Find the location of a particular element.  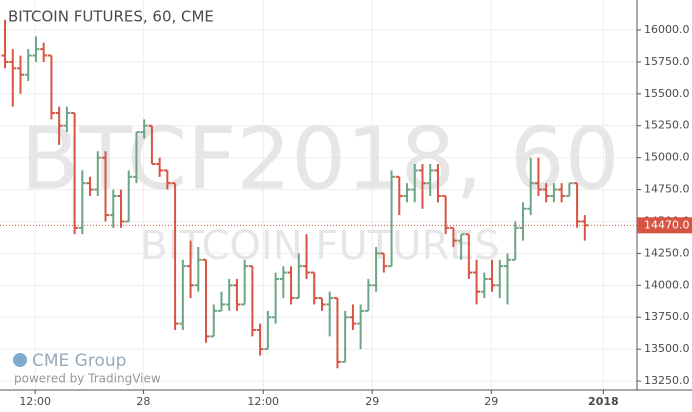

y-tick-label: 14250.0 is located at coordinates (667, 252).